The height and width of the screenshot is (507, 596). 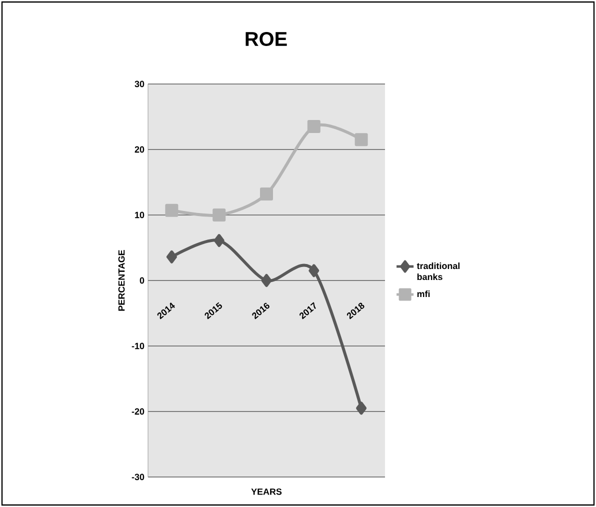 What do you see at coordinates (138, 346) in the screenshot?
I see `y-tick-label: -10` at bounding box center [138, 346].